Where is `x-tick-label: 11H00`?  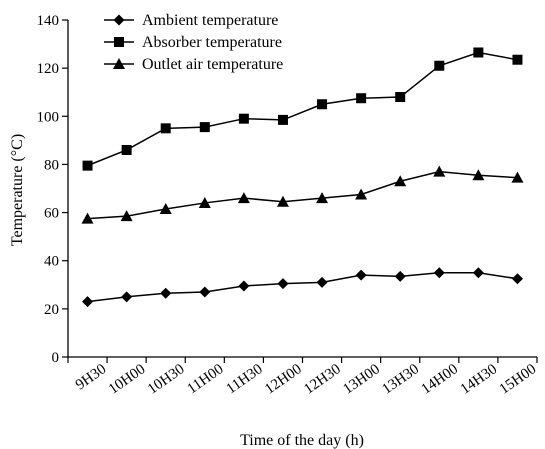
x-tick-label: 11H00 is located at coordinates (205, 379).